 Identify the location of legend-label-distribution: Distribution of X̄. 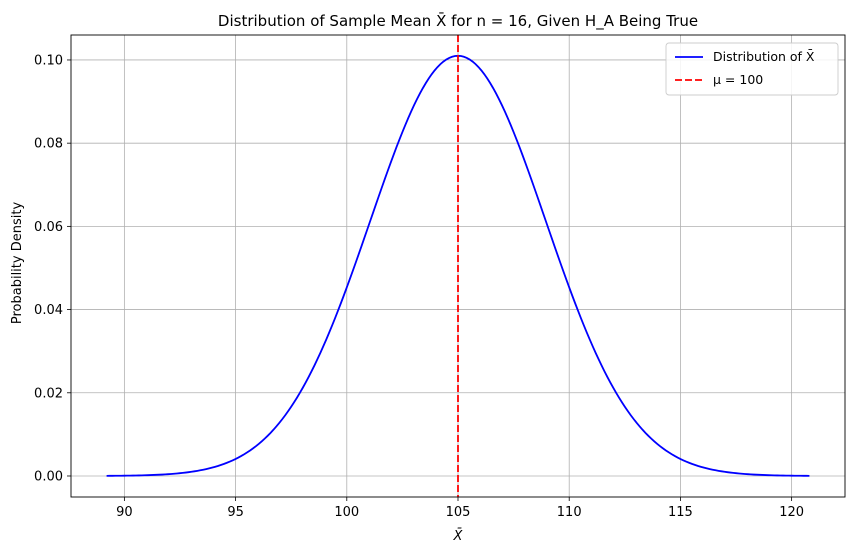
(764, 56).